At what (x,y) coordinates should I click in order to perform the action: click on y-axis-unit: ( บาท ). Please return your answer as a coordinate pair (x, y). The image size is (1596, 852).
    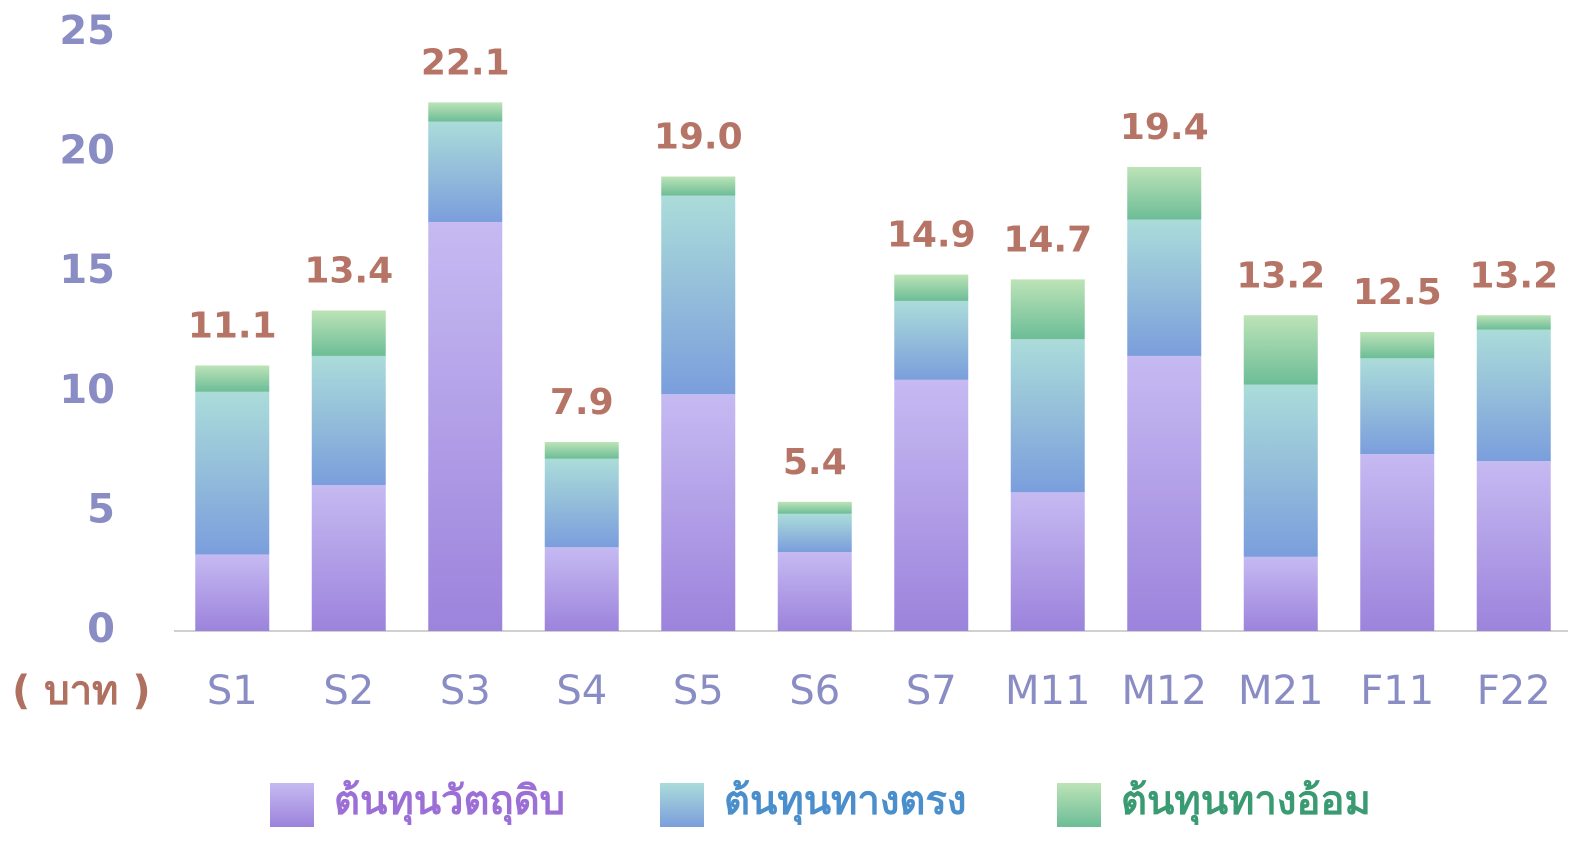
    Looking at the image, I should click on (81, 691).